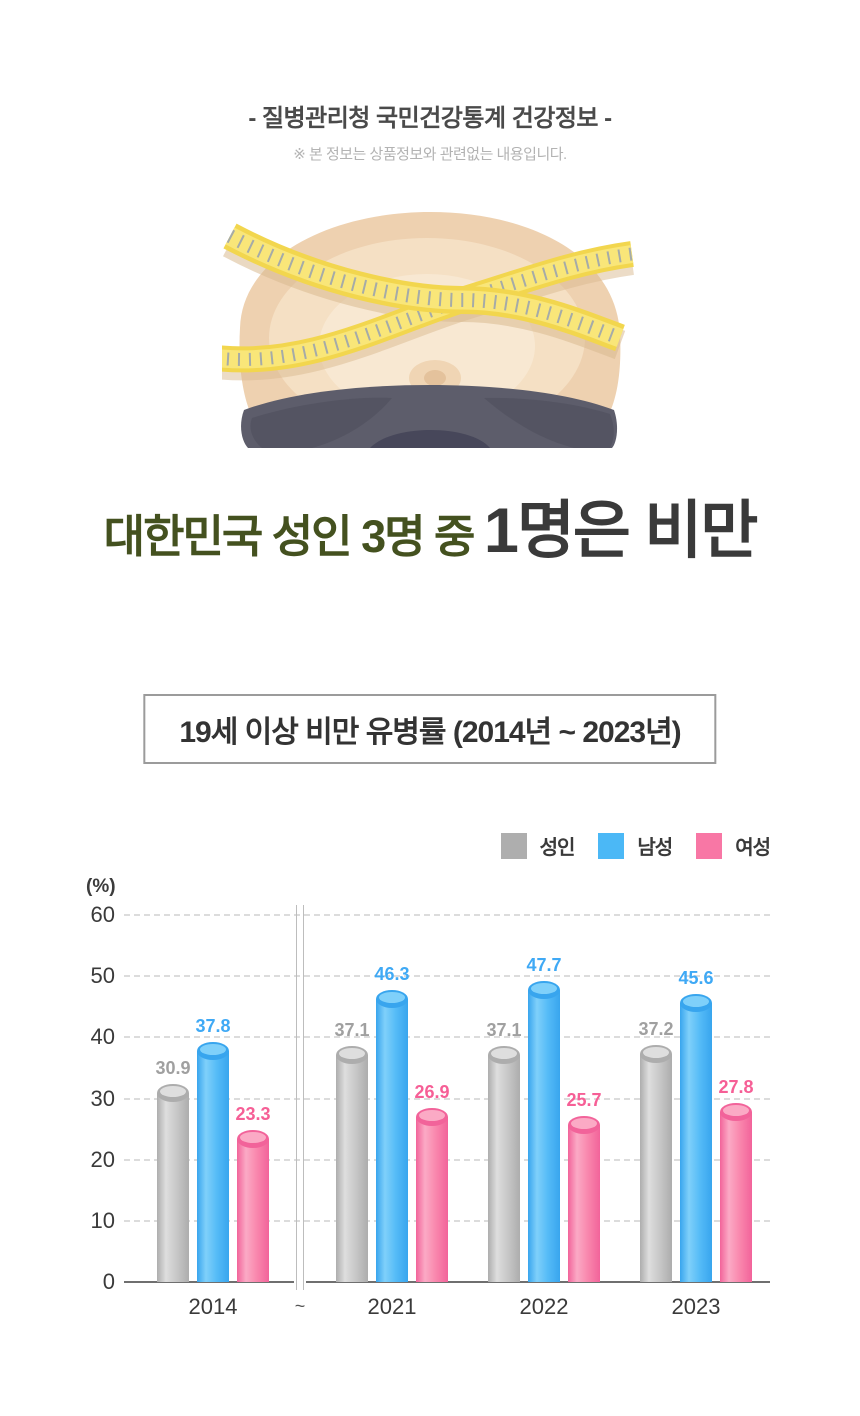 The width and height of the screenshot is (860, 1416). What do you see at coordinates (392, 1306) in the screenshot?
I see `x-axis-label-2021: 2021` at bounding box center [392, 1306].